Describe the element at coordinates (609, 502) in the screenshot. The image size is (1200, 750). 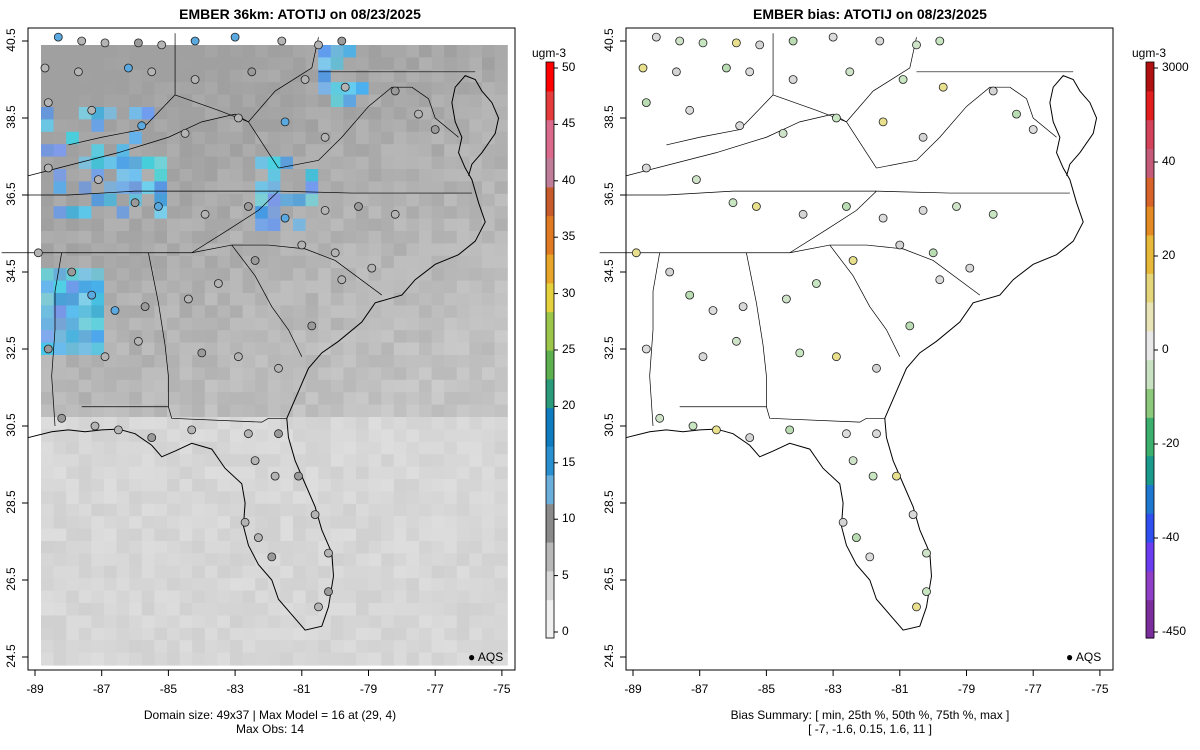
I see `right-y-tick-label: 28.5` at that location.